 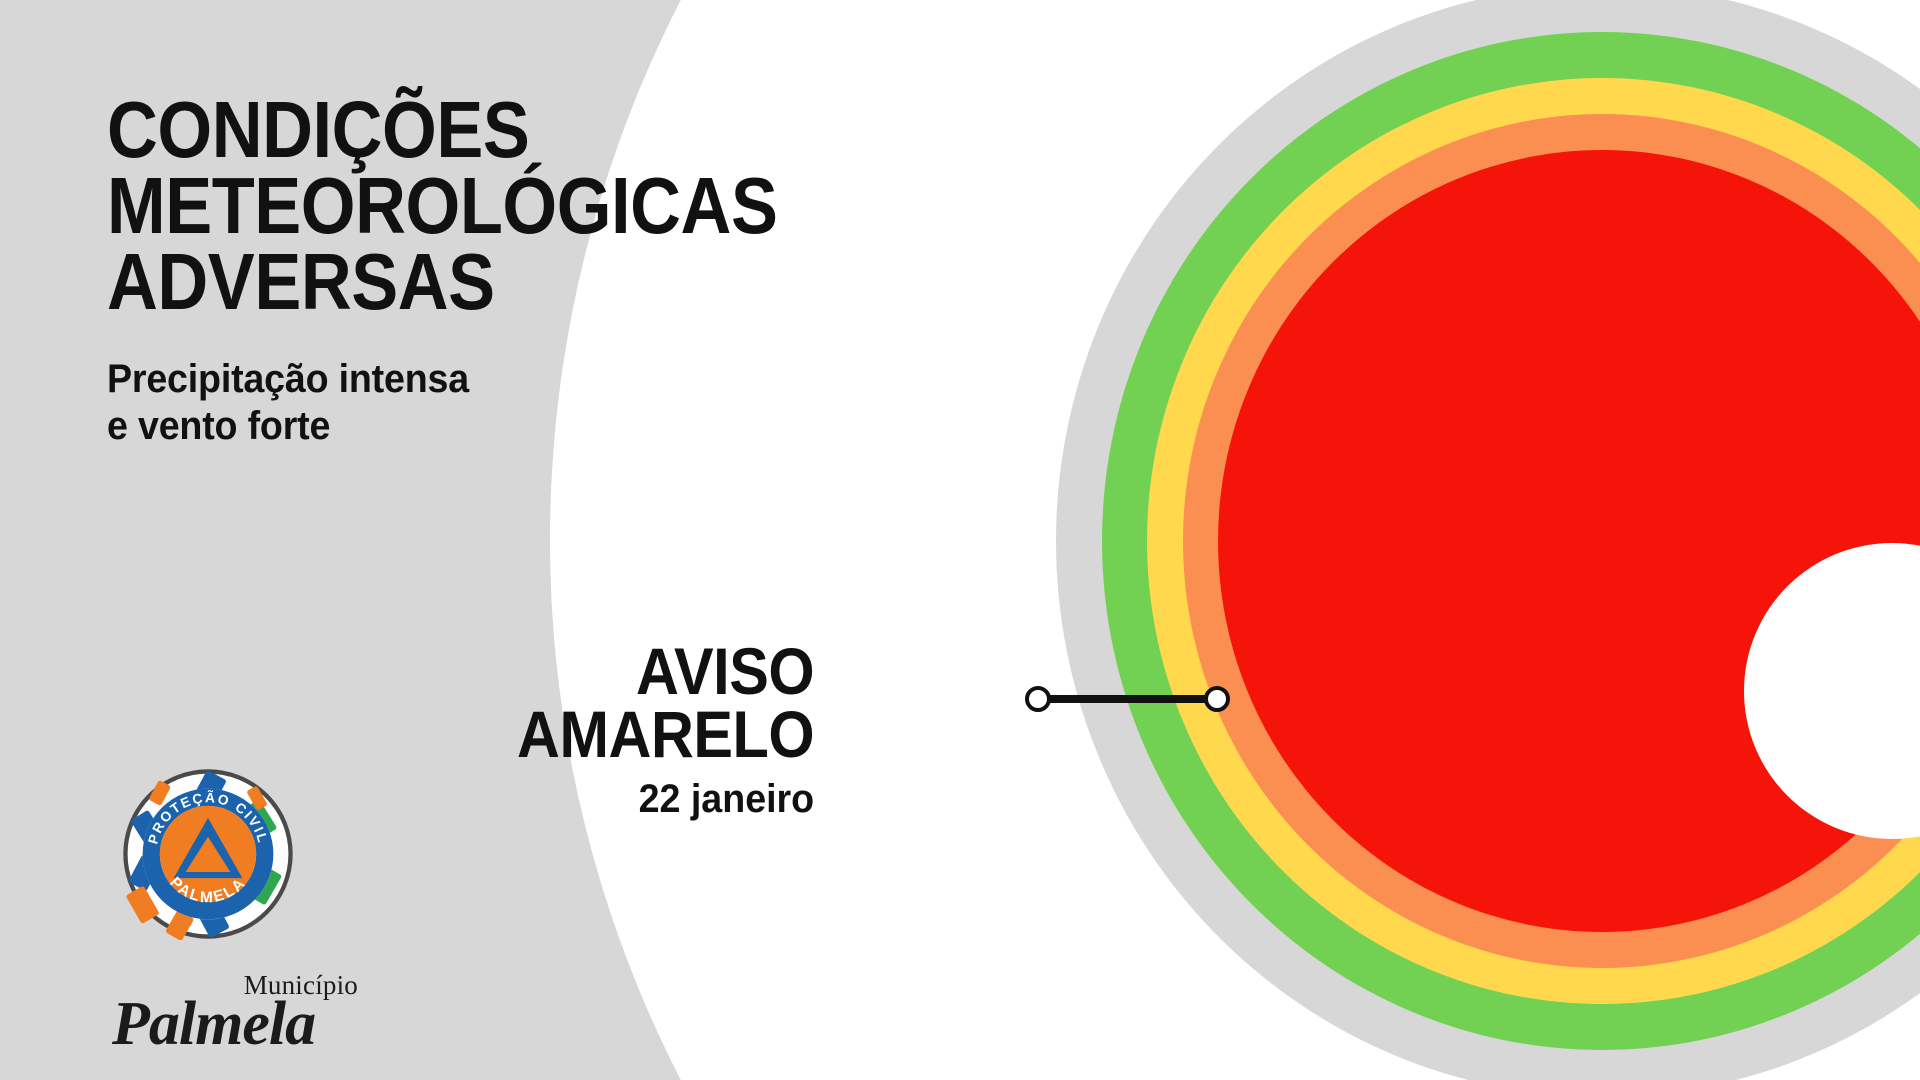 What do you see at coordinates (208, 854) in the screenshot?
I see `protecao-civil-emblem: PROTEÇÃO CIVIL PALMELA` at bounding box center [208, 854].